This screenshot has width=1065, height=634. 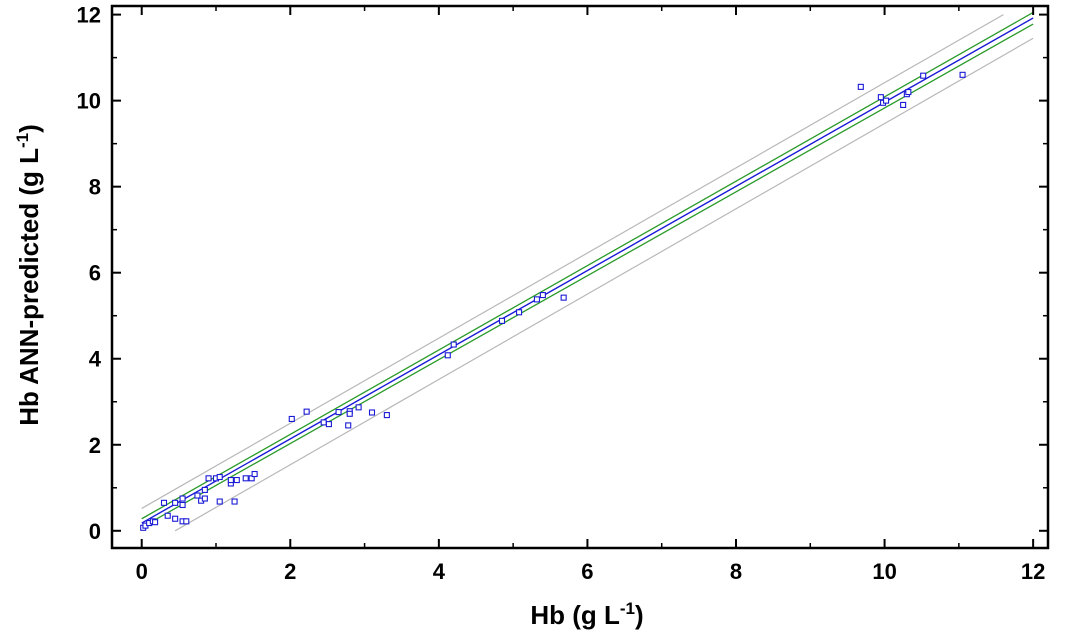 I want to click on y-axis-title-superscript: -1, so click(x=22, y=140).